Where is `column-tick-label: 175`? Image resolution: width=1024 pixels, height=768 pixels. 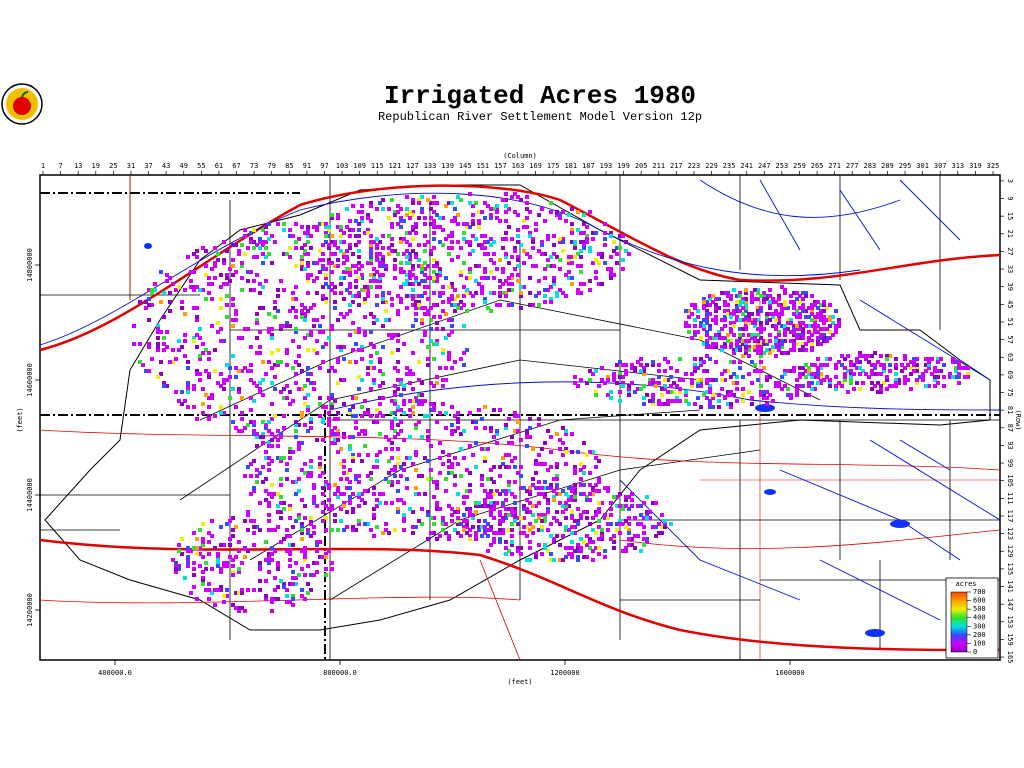
column-tick-label: 175 is located at coordinates (553, 166).